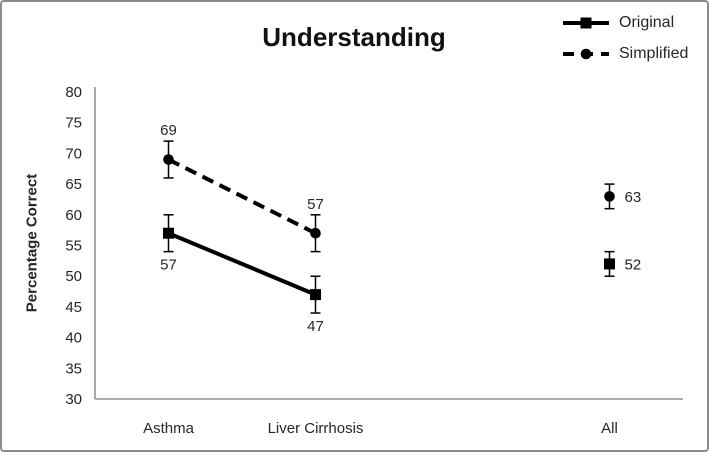 This screenshot has height=452, width=709. I want to click on data-label-original-1: 47, so click(315, 326).